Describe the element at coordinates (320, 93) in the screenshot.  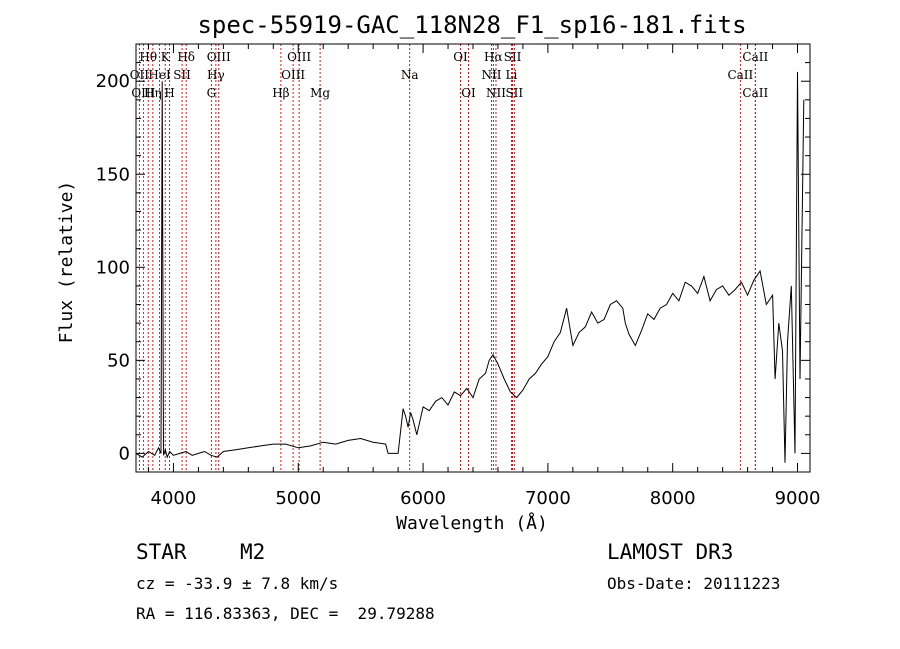
I see `line-label: Mg` at that location.